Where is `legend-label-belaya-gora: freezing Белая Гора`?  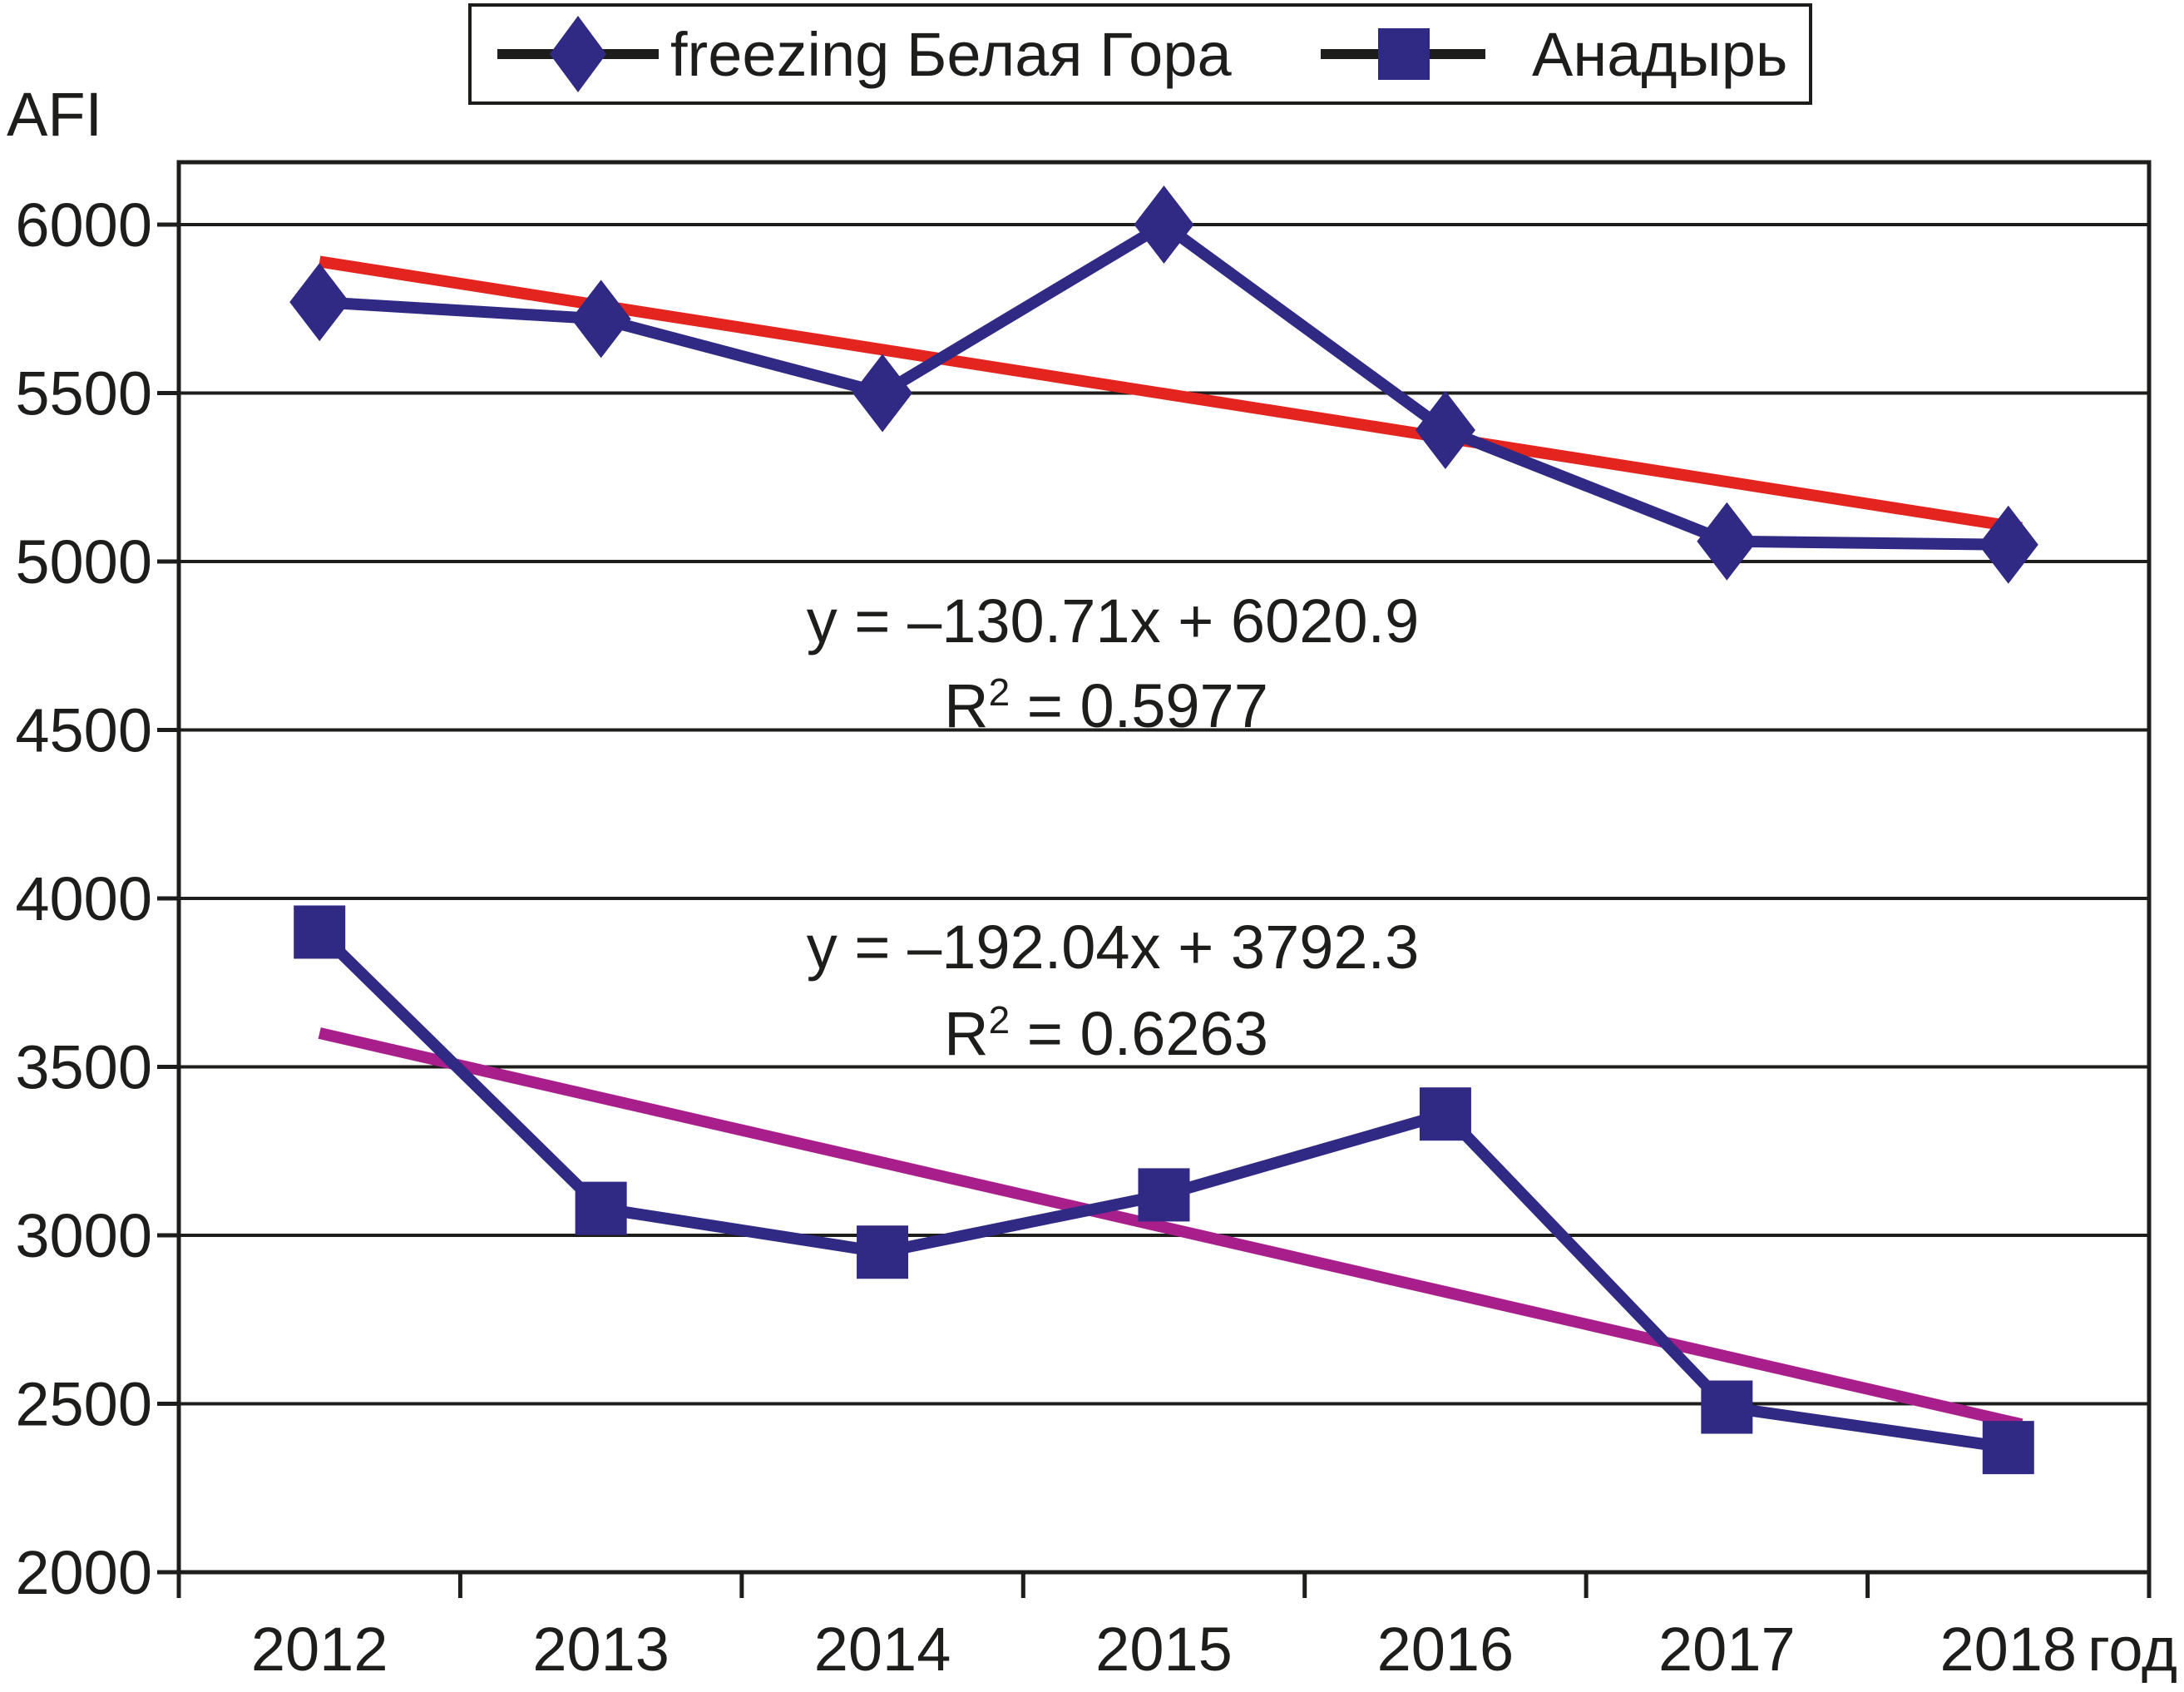 legend-label-belaya-gora: freezing Белая Гора is located at coordinates (951, 54).